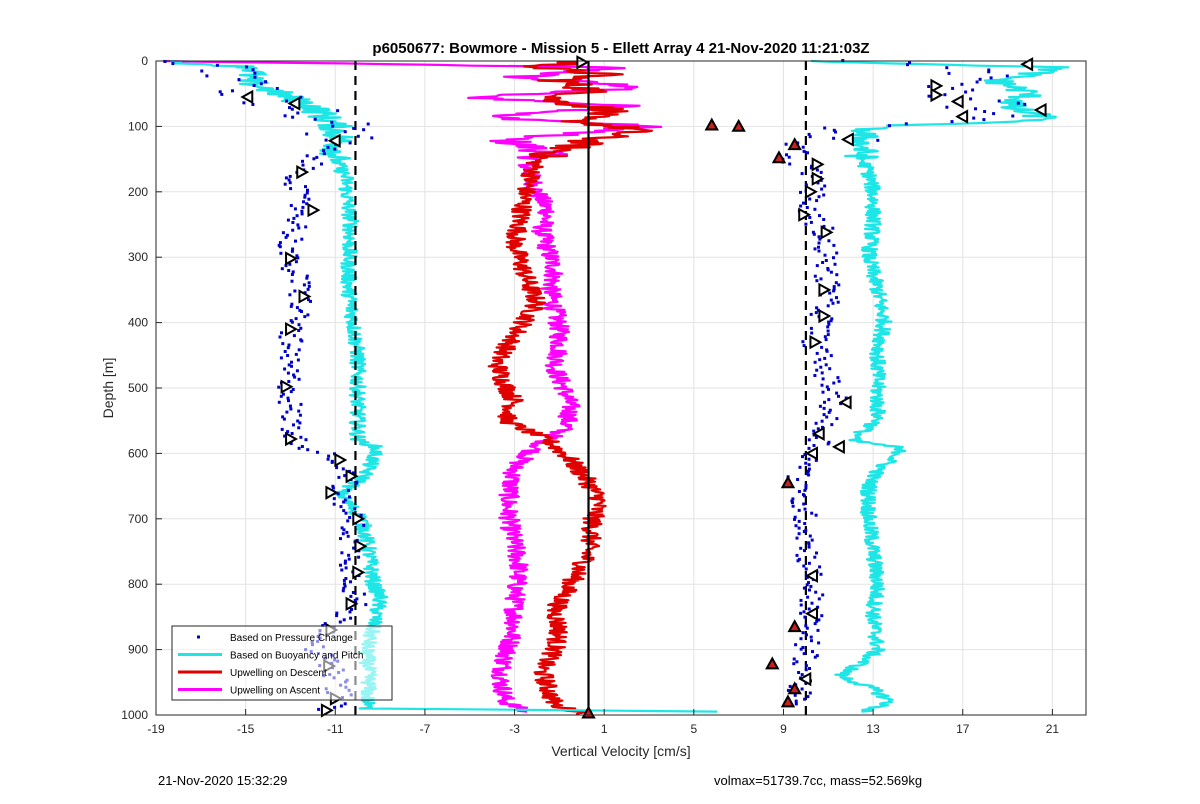  I want to click on footer-timestamp: 21-Nov-2020 15:32:29, so click(223, 780).